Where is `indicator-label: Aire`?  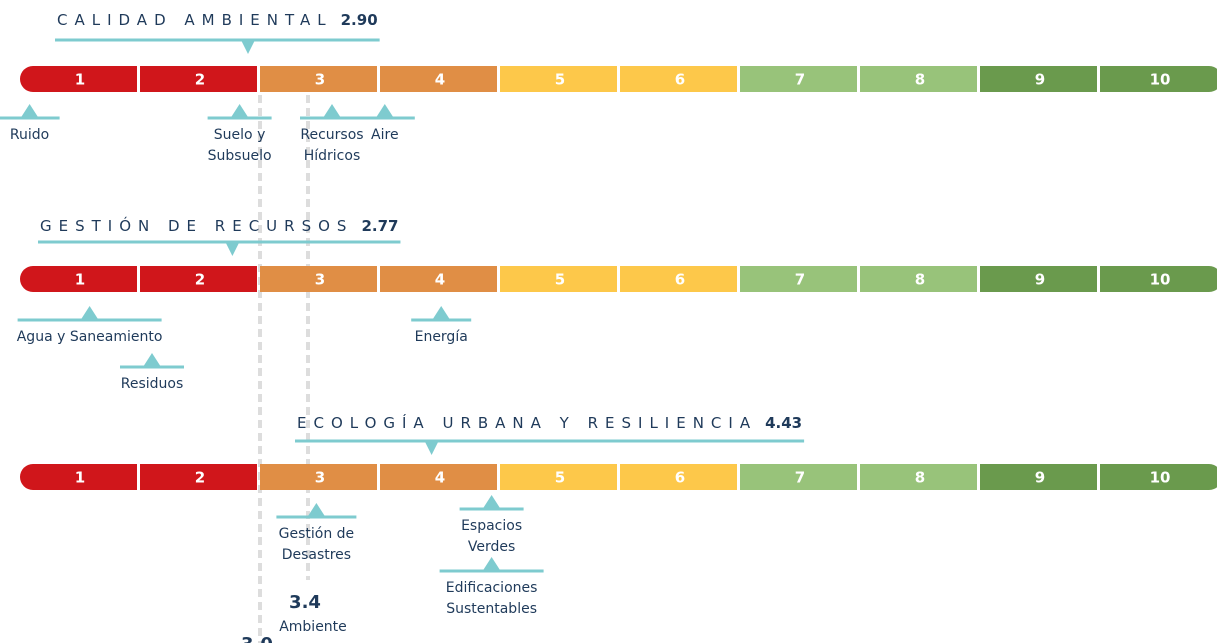
indicator-label: Aire is located at coordinates (385, 135).